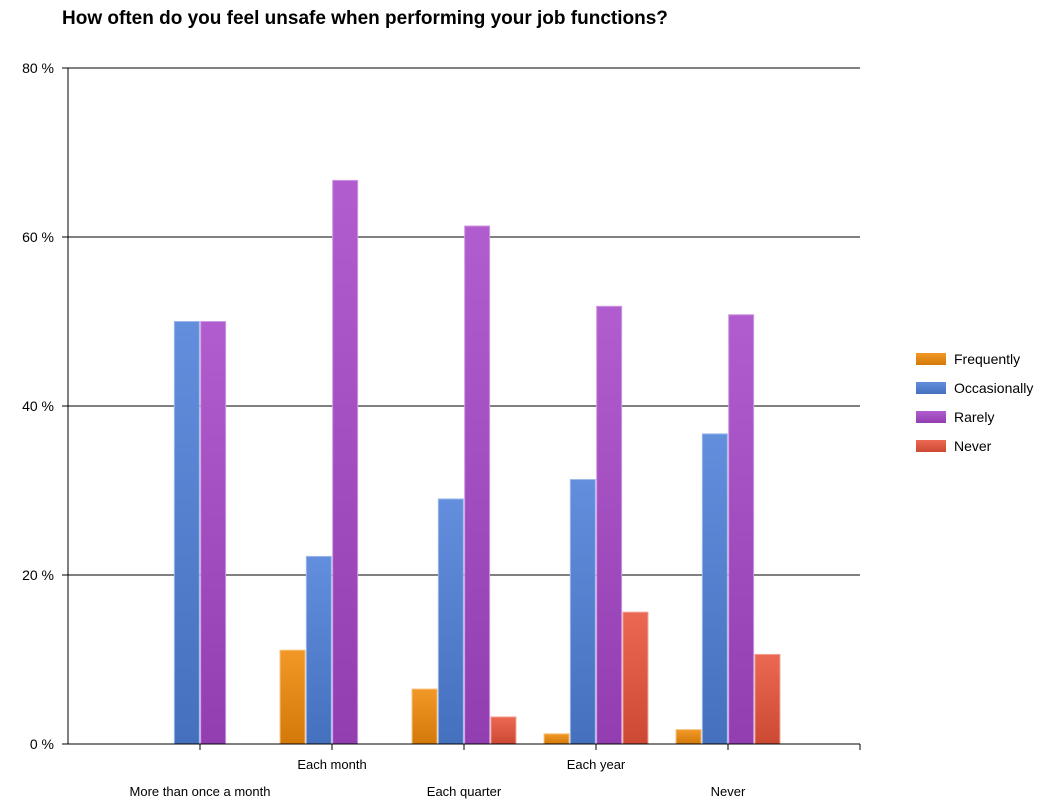  I want to click on x-tick-label: More than once a month, so click(200, 791).